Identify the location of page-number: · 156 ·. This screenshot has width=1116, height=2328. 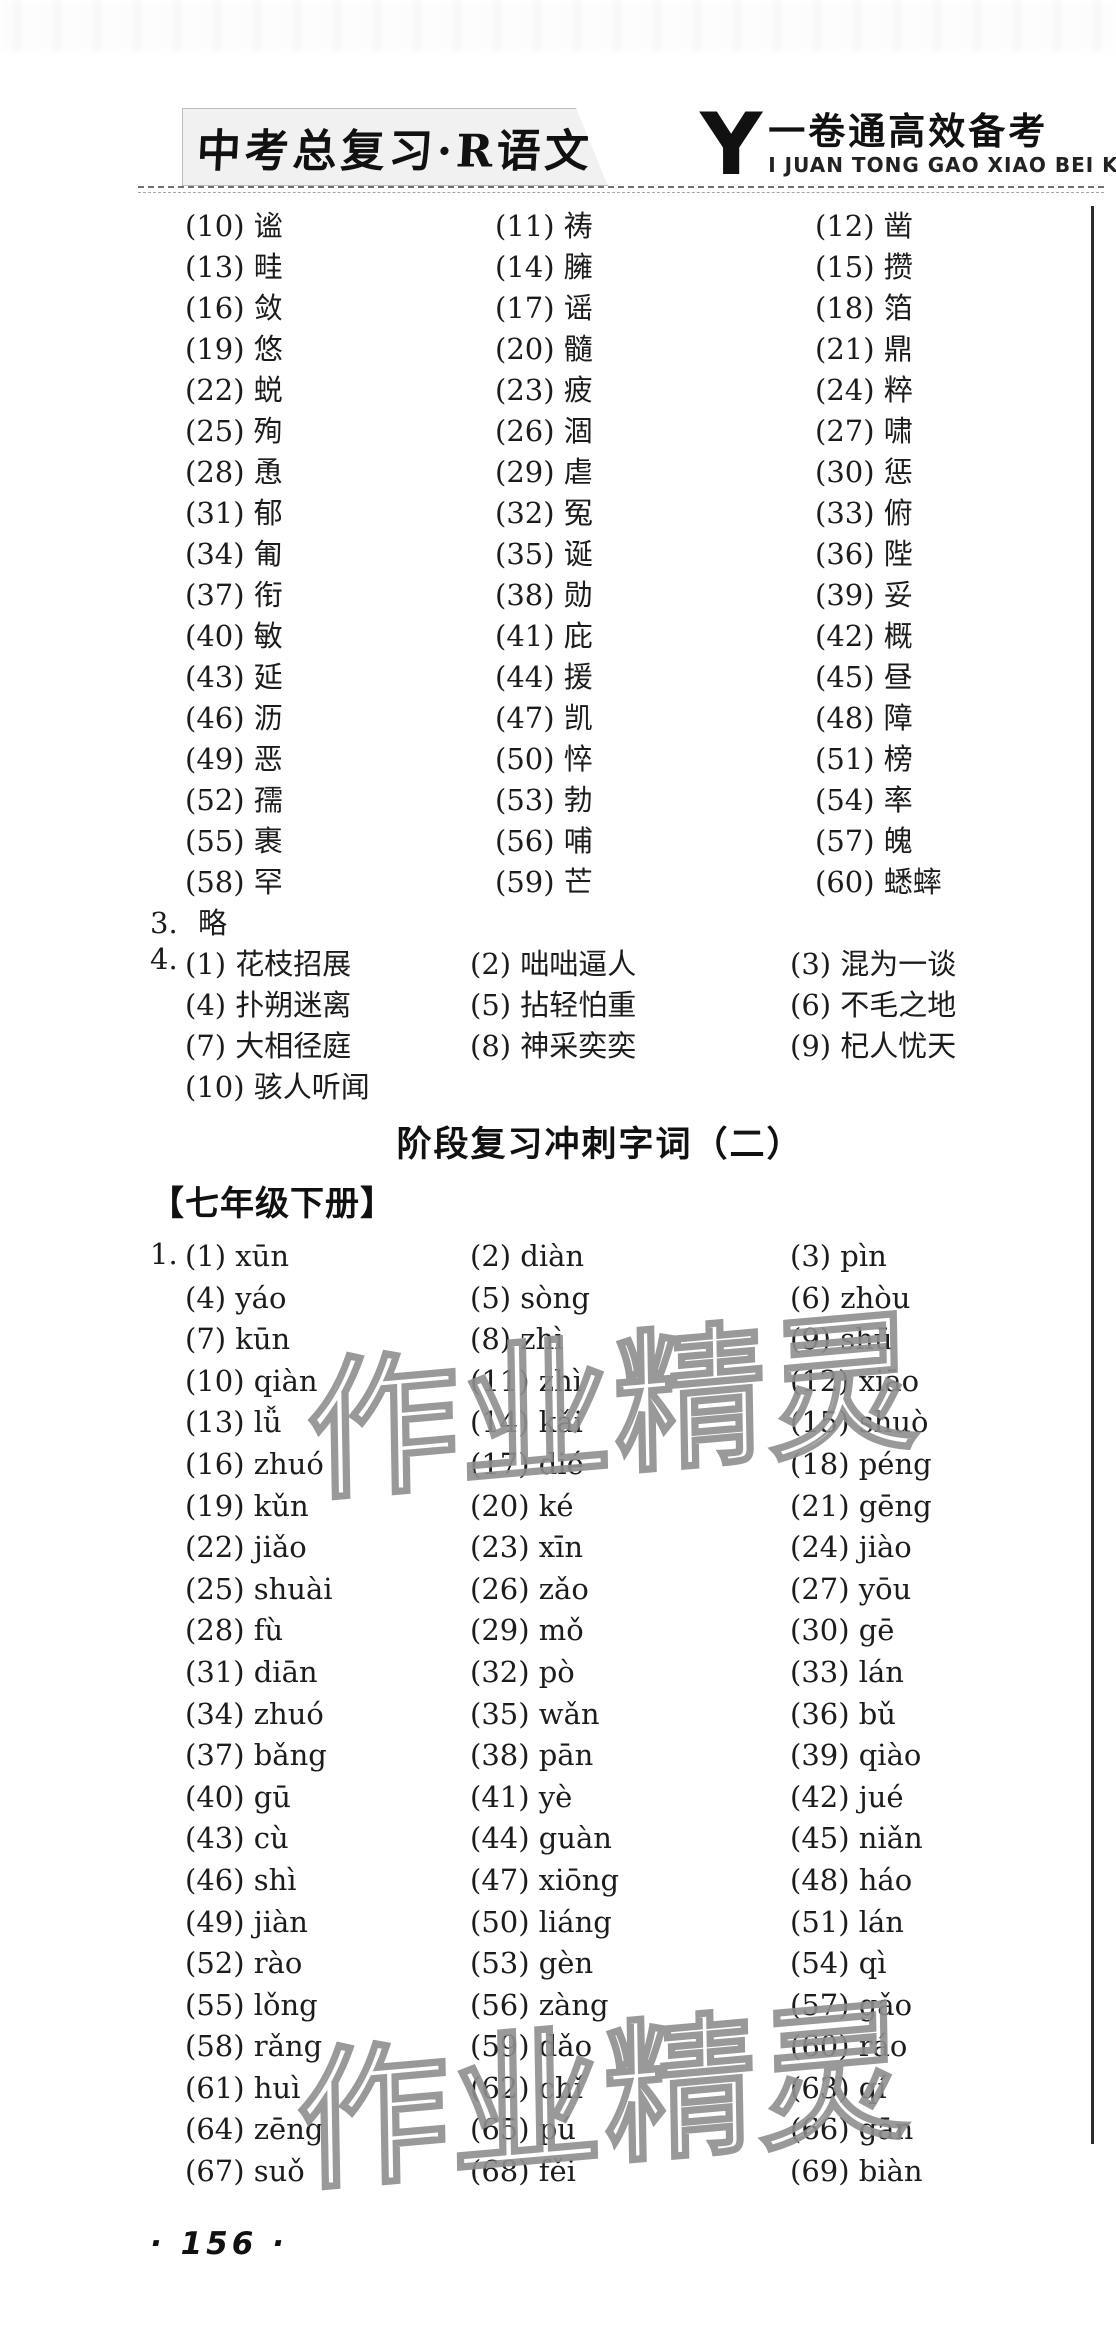
(219, 2244).